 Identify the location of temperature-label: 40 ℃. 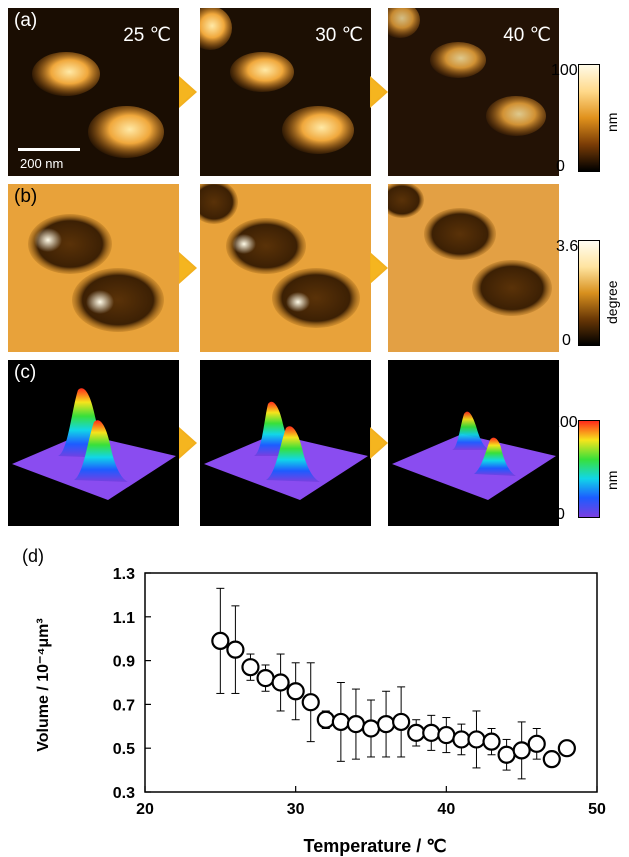
(527, 35).